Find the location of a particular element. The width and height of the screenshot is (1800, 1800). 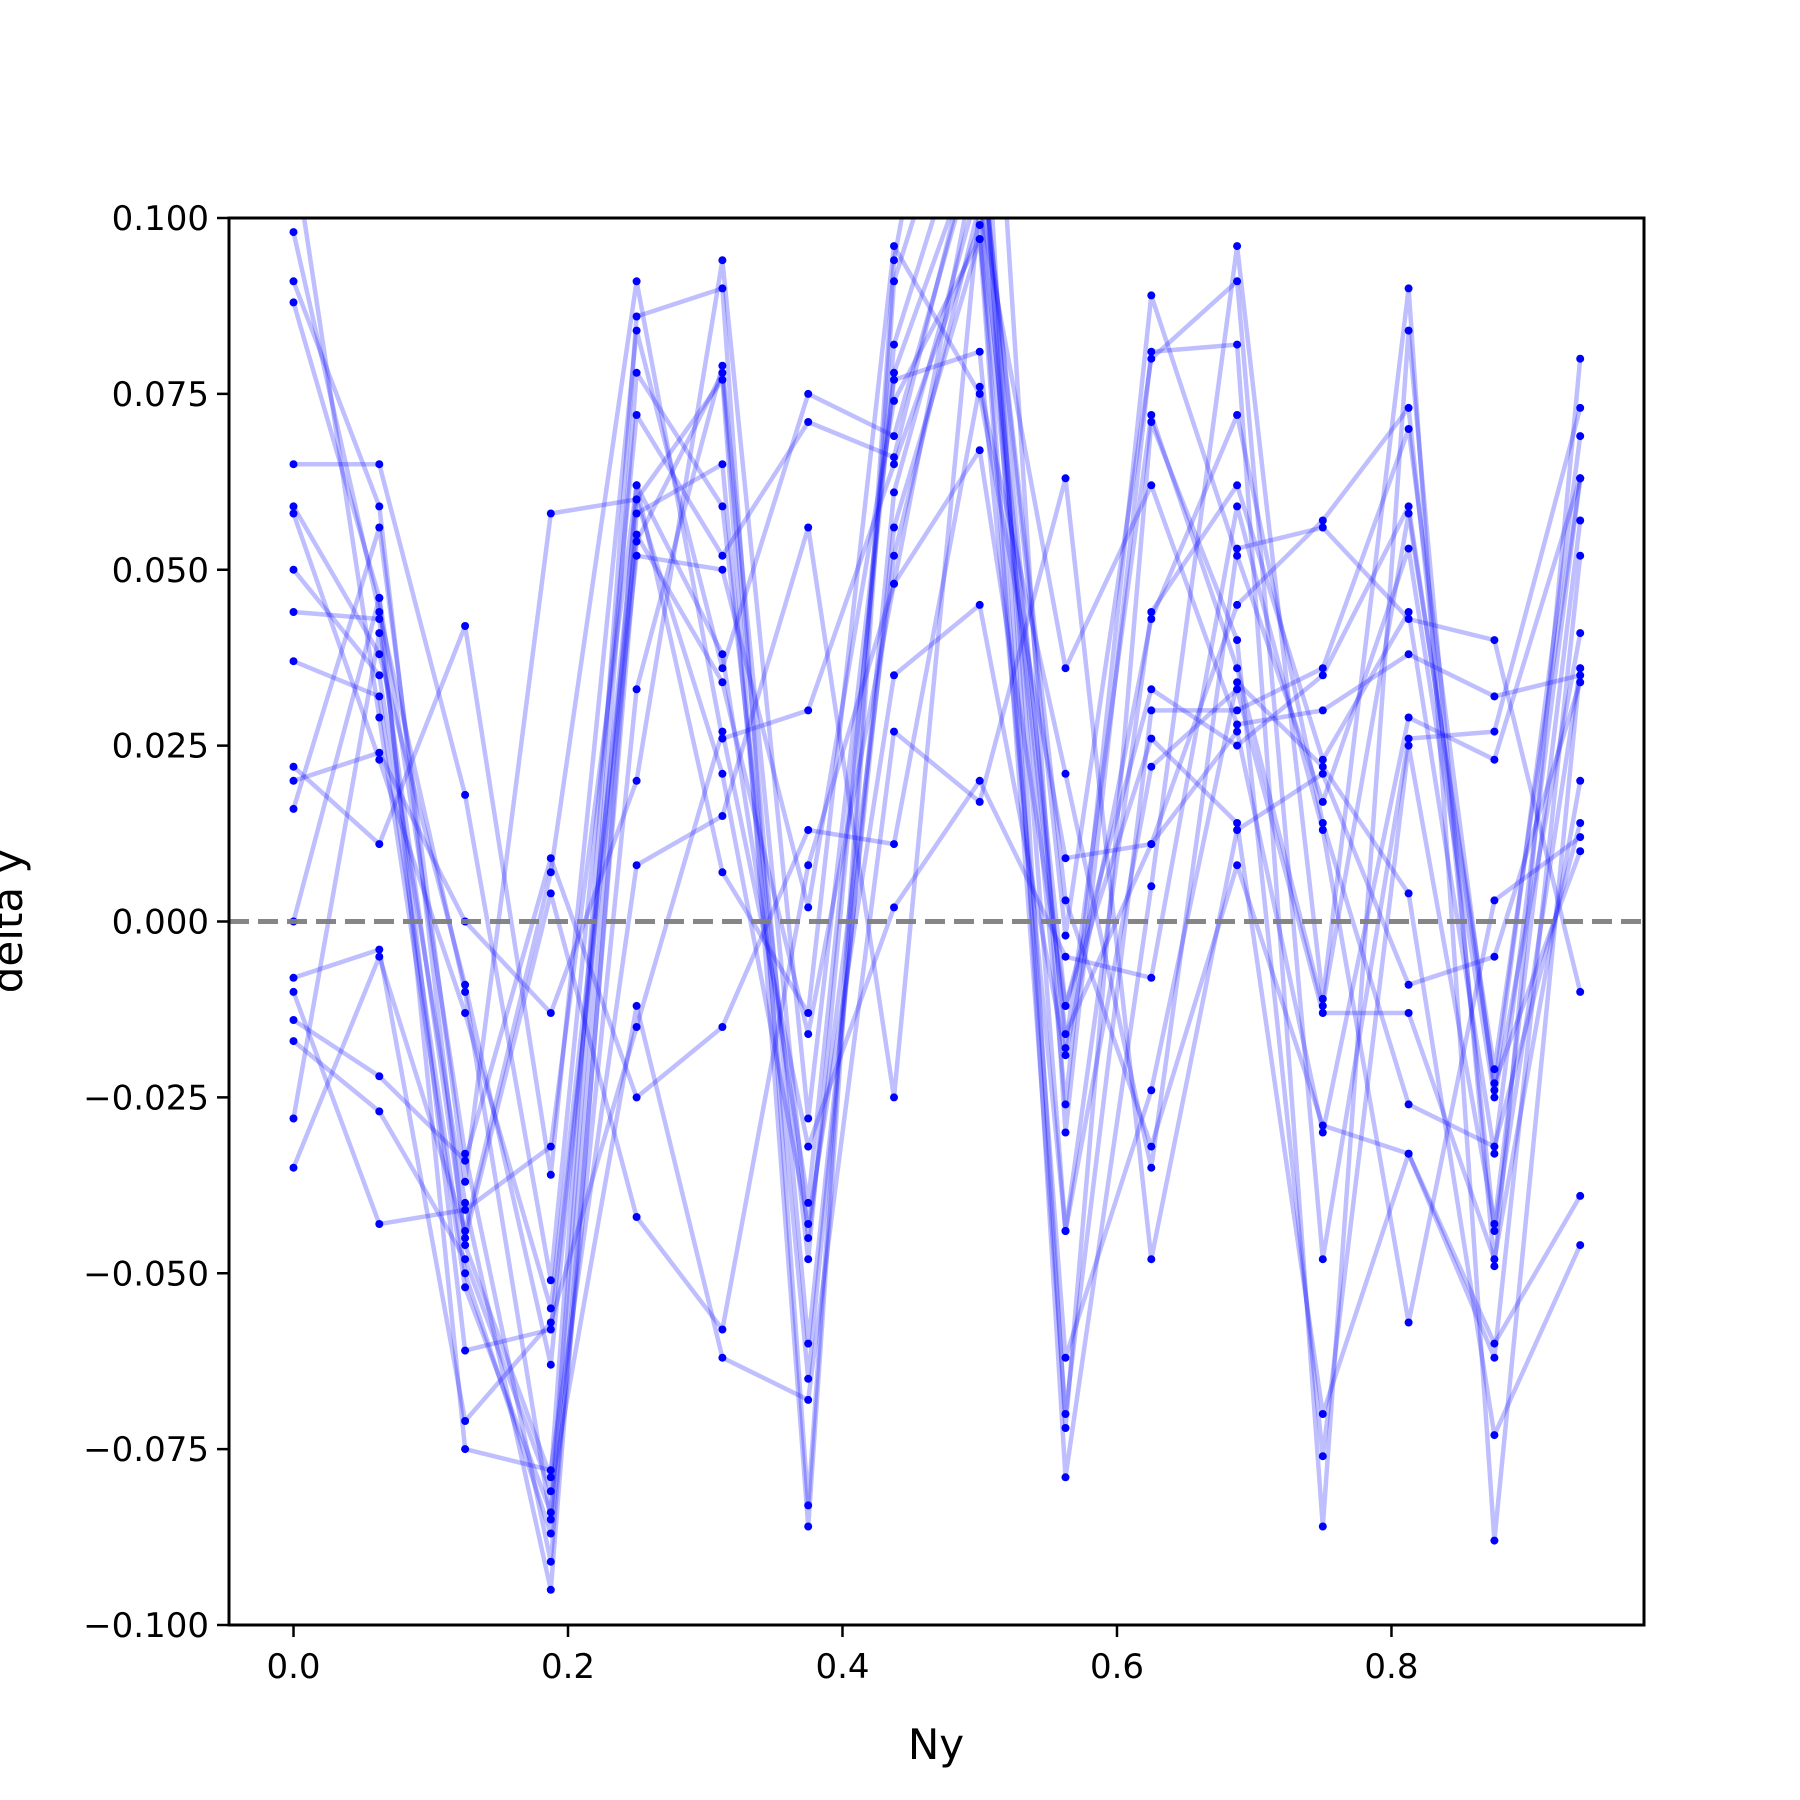

y-tick-label-2: −0.050 is located at coordinates (146, 1274).